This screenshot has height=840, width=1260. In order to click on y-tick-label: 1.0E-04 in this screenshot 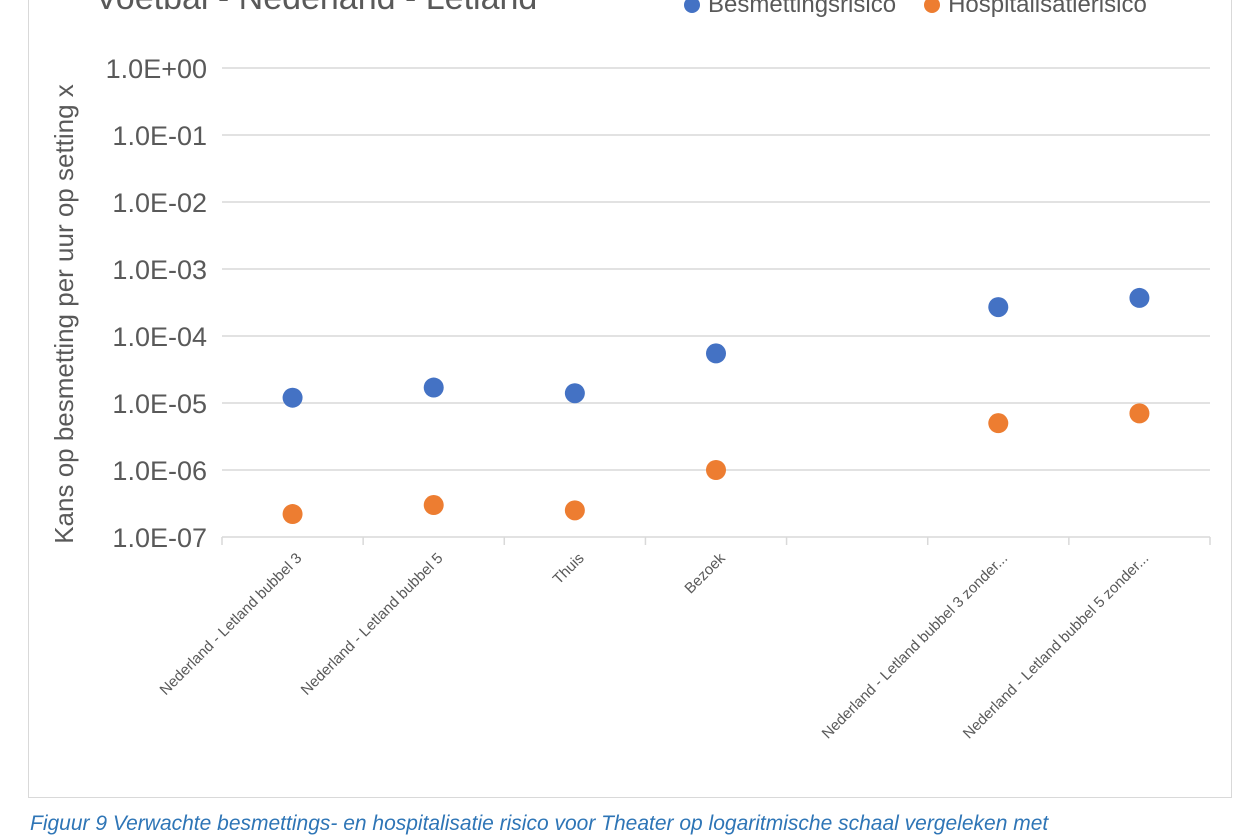, I will do `click(159, 337)`.